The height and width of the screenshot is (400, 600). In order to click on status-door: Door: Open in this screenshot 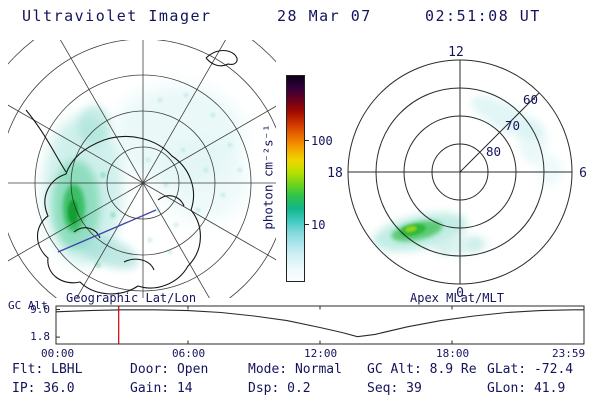, I will do `click(169, 369)`.